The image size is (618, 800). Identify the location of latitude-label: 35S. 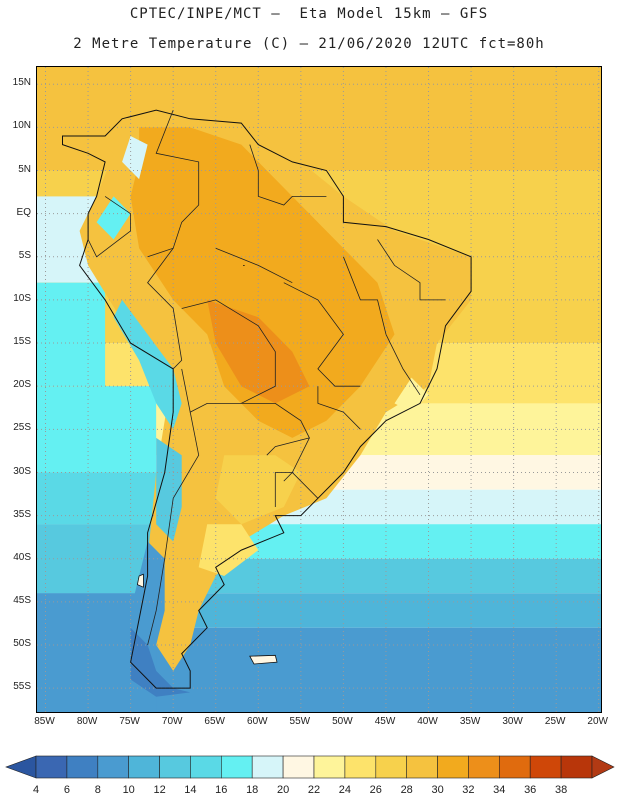
(22, 514).